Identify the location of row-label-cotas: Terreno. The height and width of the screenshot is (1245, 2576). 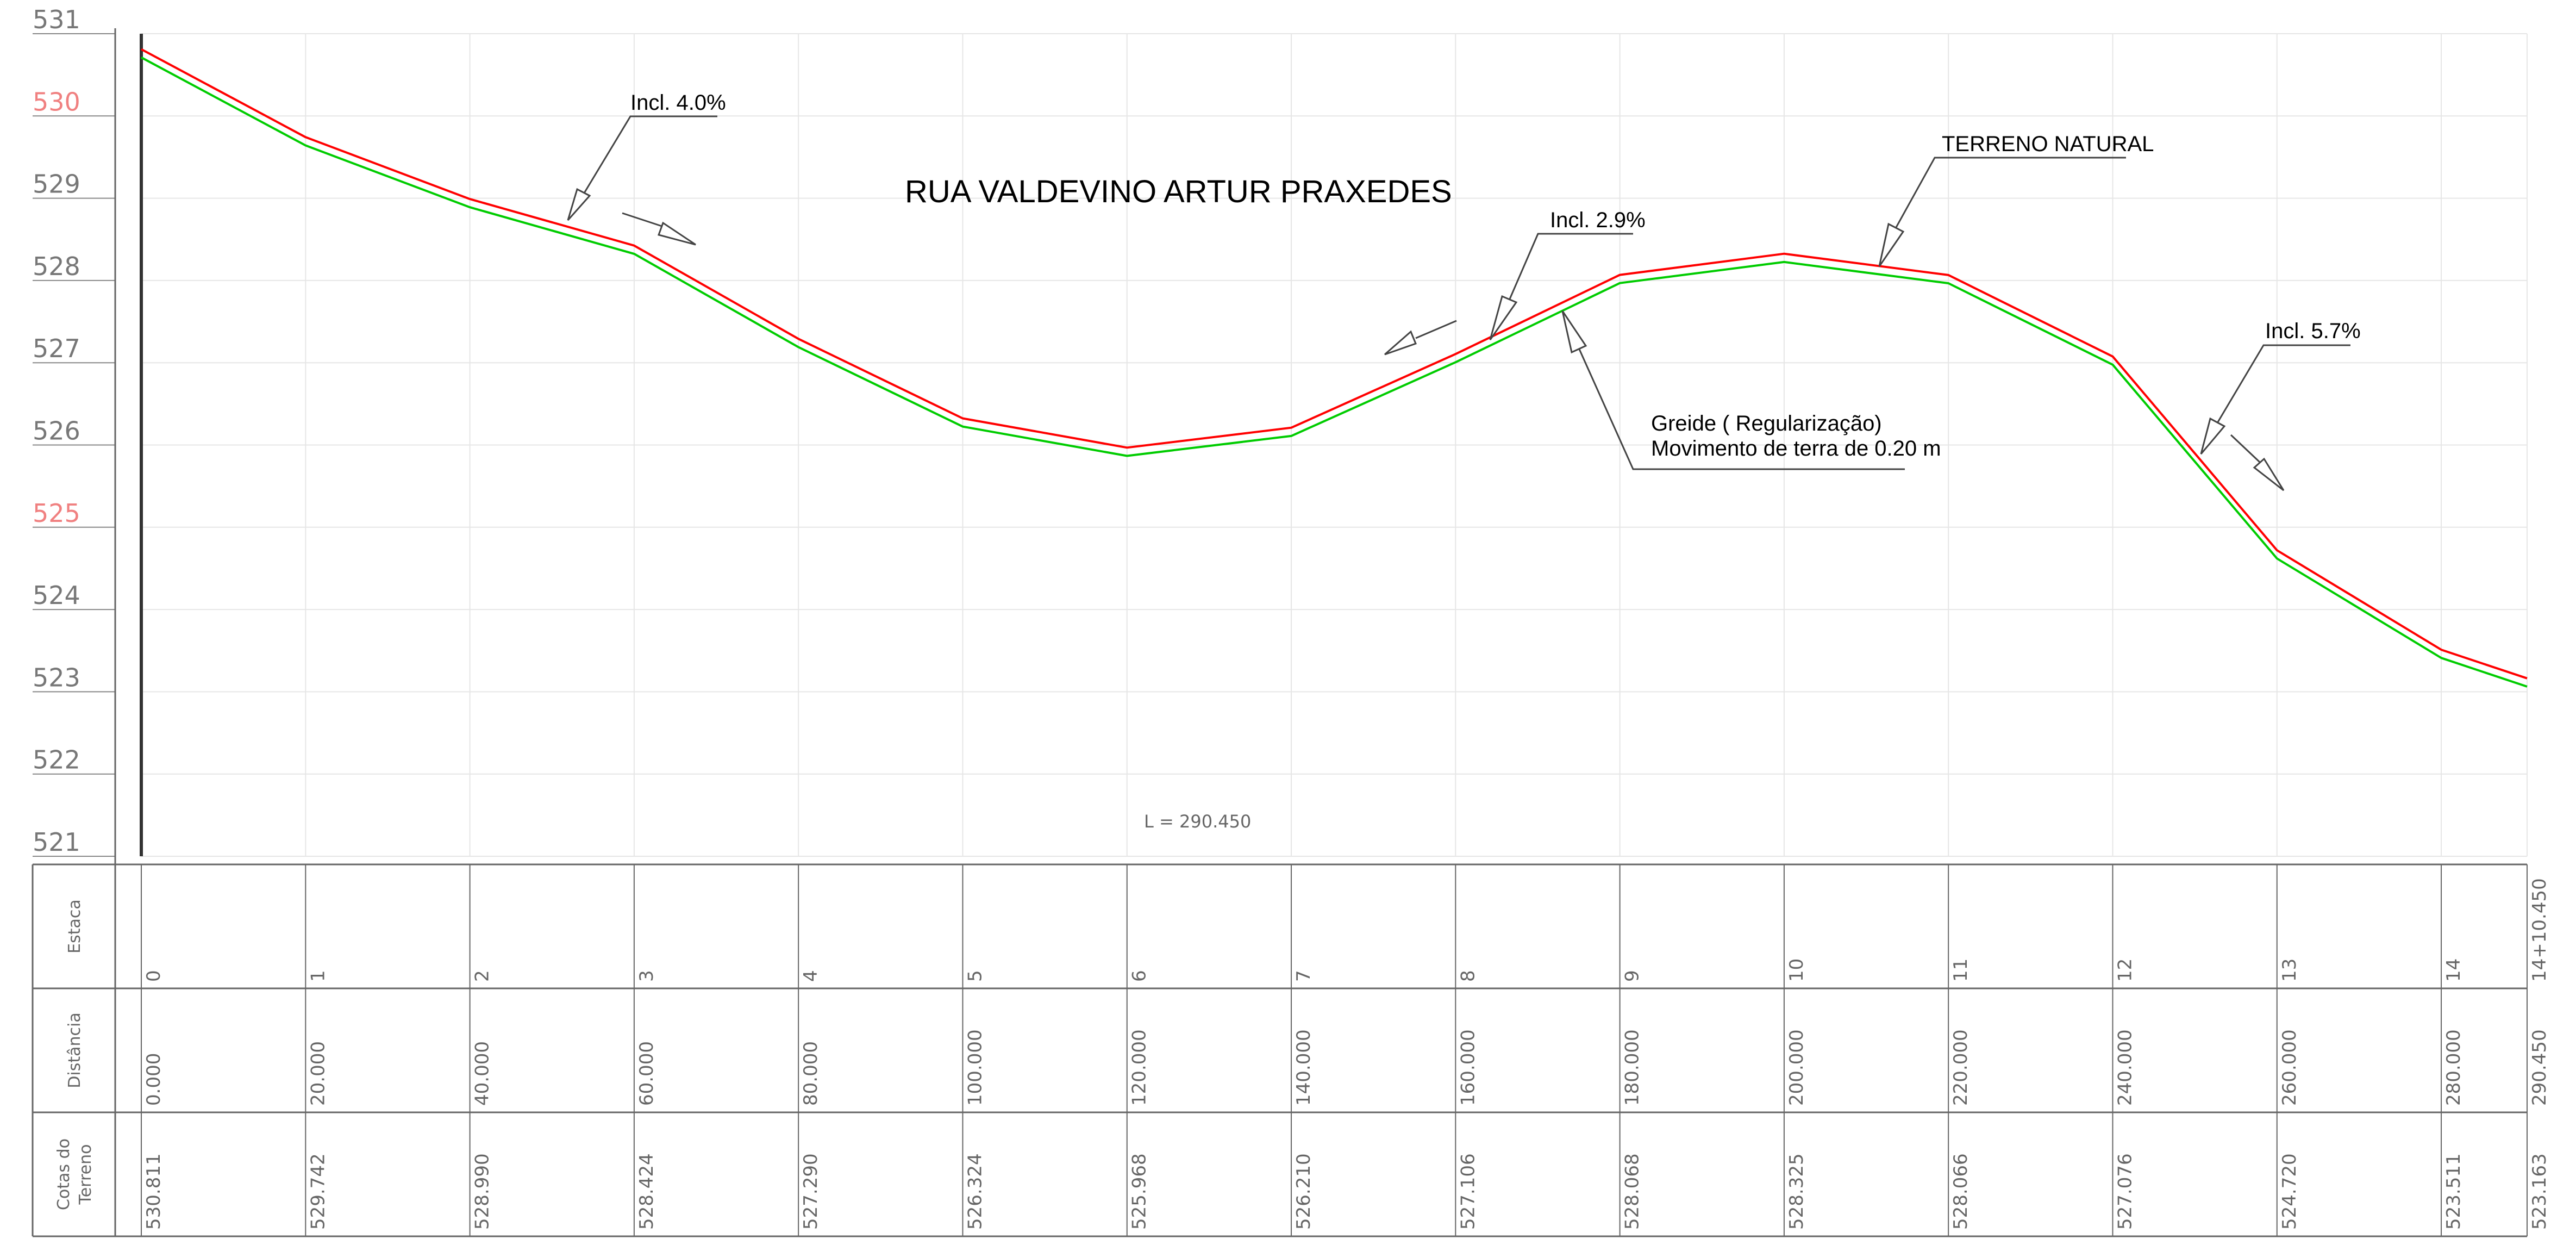
(85, 1174).